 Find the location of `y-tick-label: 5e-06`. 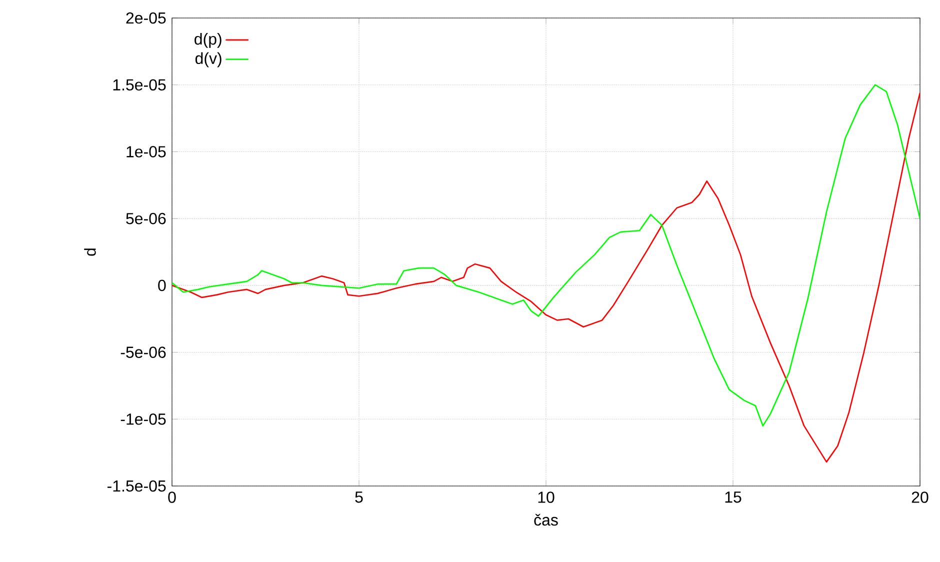

y-tick-label: 5e-06 is located at coordinates (146, 218).